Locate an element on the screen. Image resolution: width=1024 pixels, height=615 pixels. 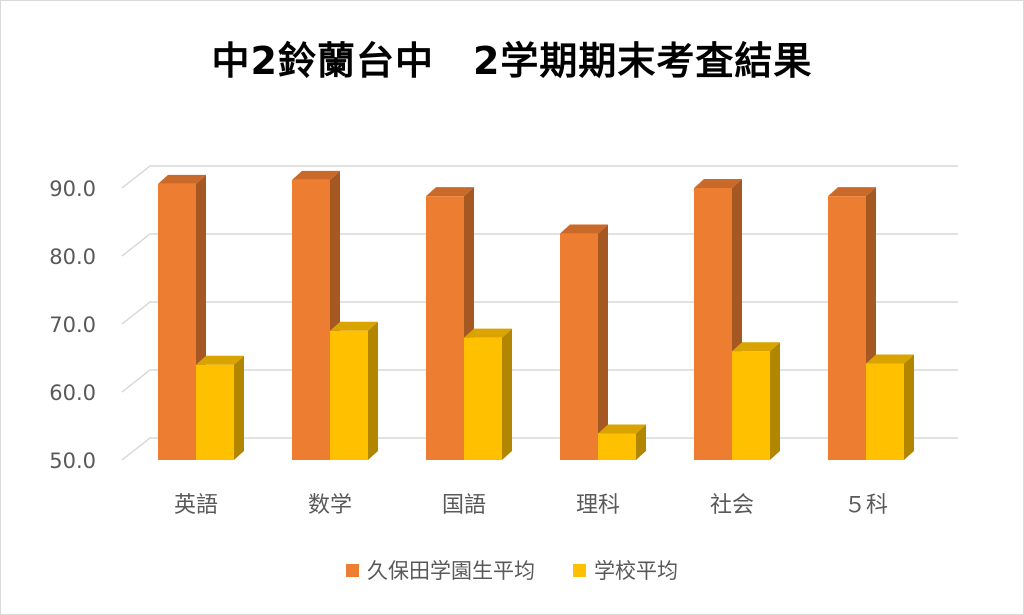
y-tick-label: 60.0 is located at coordinates (72, 393).